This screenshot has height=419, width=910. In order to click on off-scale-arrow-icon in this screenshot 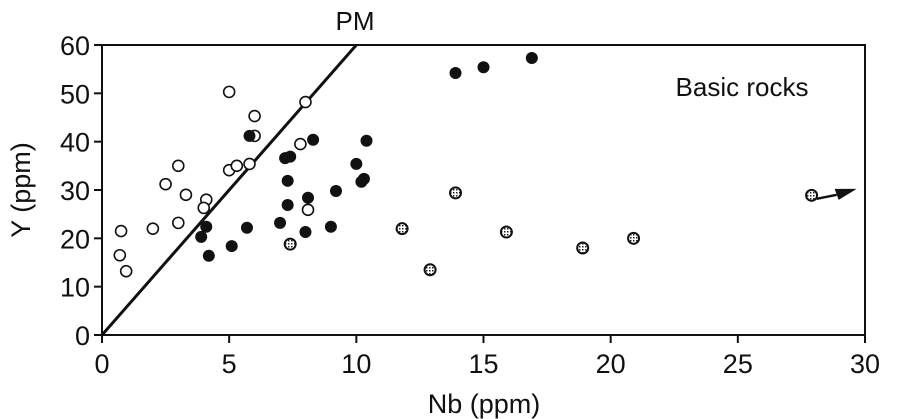, I will do `click(836, 194)`.